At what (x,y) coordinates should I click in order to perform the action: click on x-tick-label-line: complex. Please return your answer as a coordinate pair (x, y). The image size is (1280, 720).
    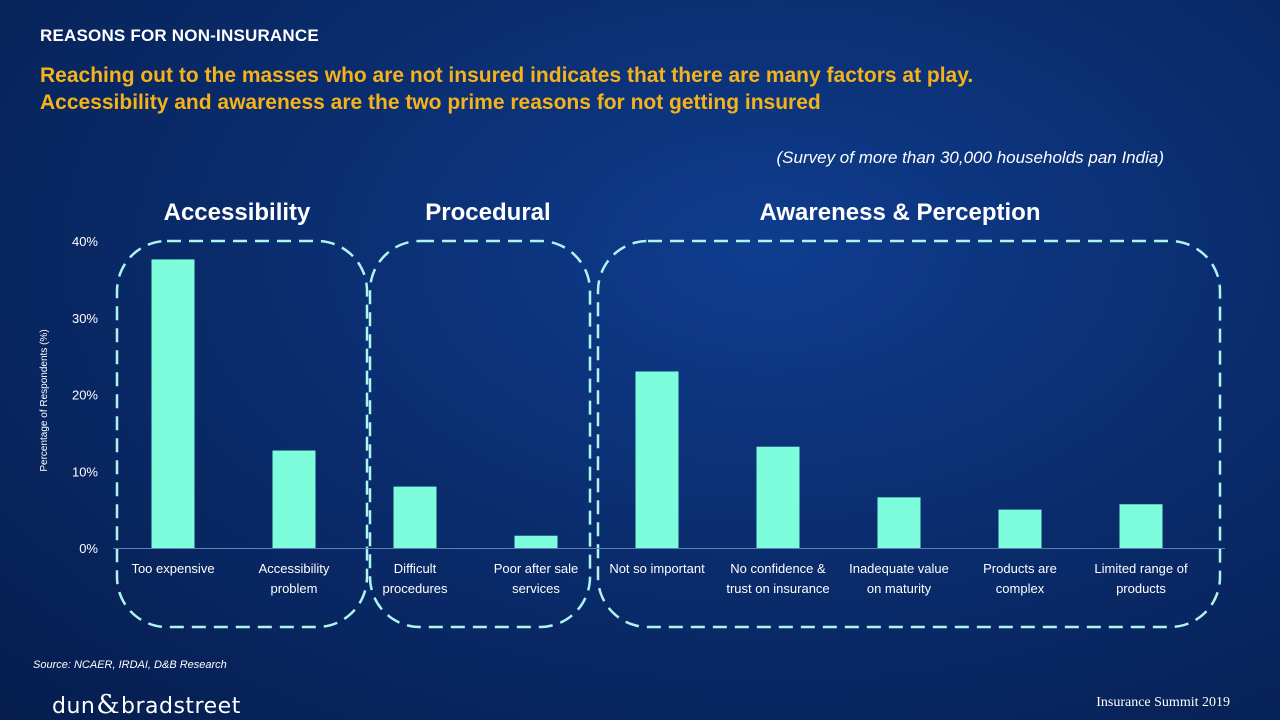
    Looking at the image, I should click on (1020, 588).